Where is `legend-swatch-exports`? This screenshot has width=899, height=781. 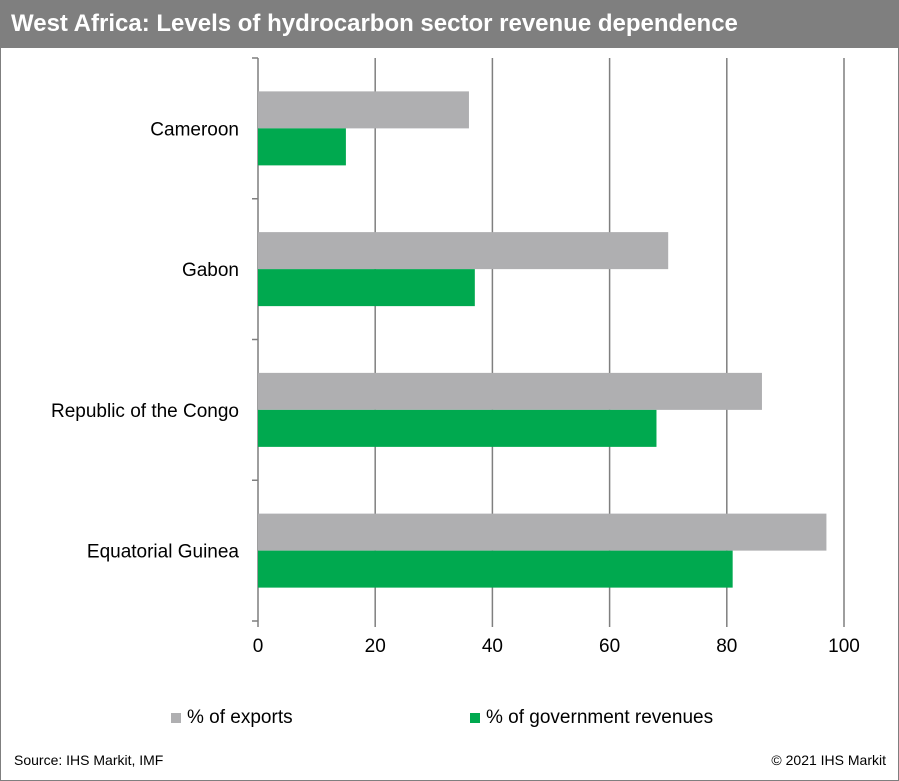
legend-swatch-exports is located at coordinates (176, 718).